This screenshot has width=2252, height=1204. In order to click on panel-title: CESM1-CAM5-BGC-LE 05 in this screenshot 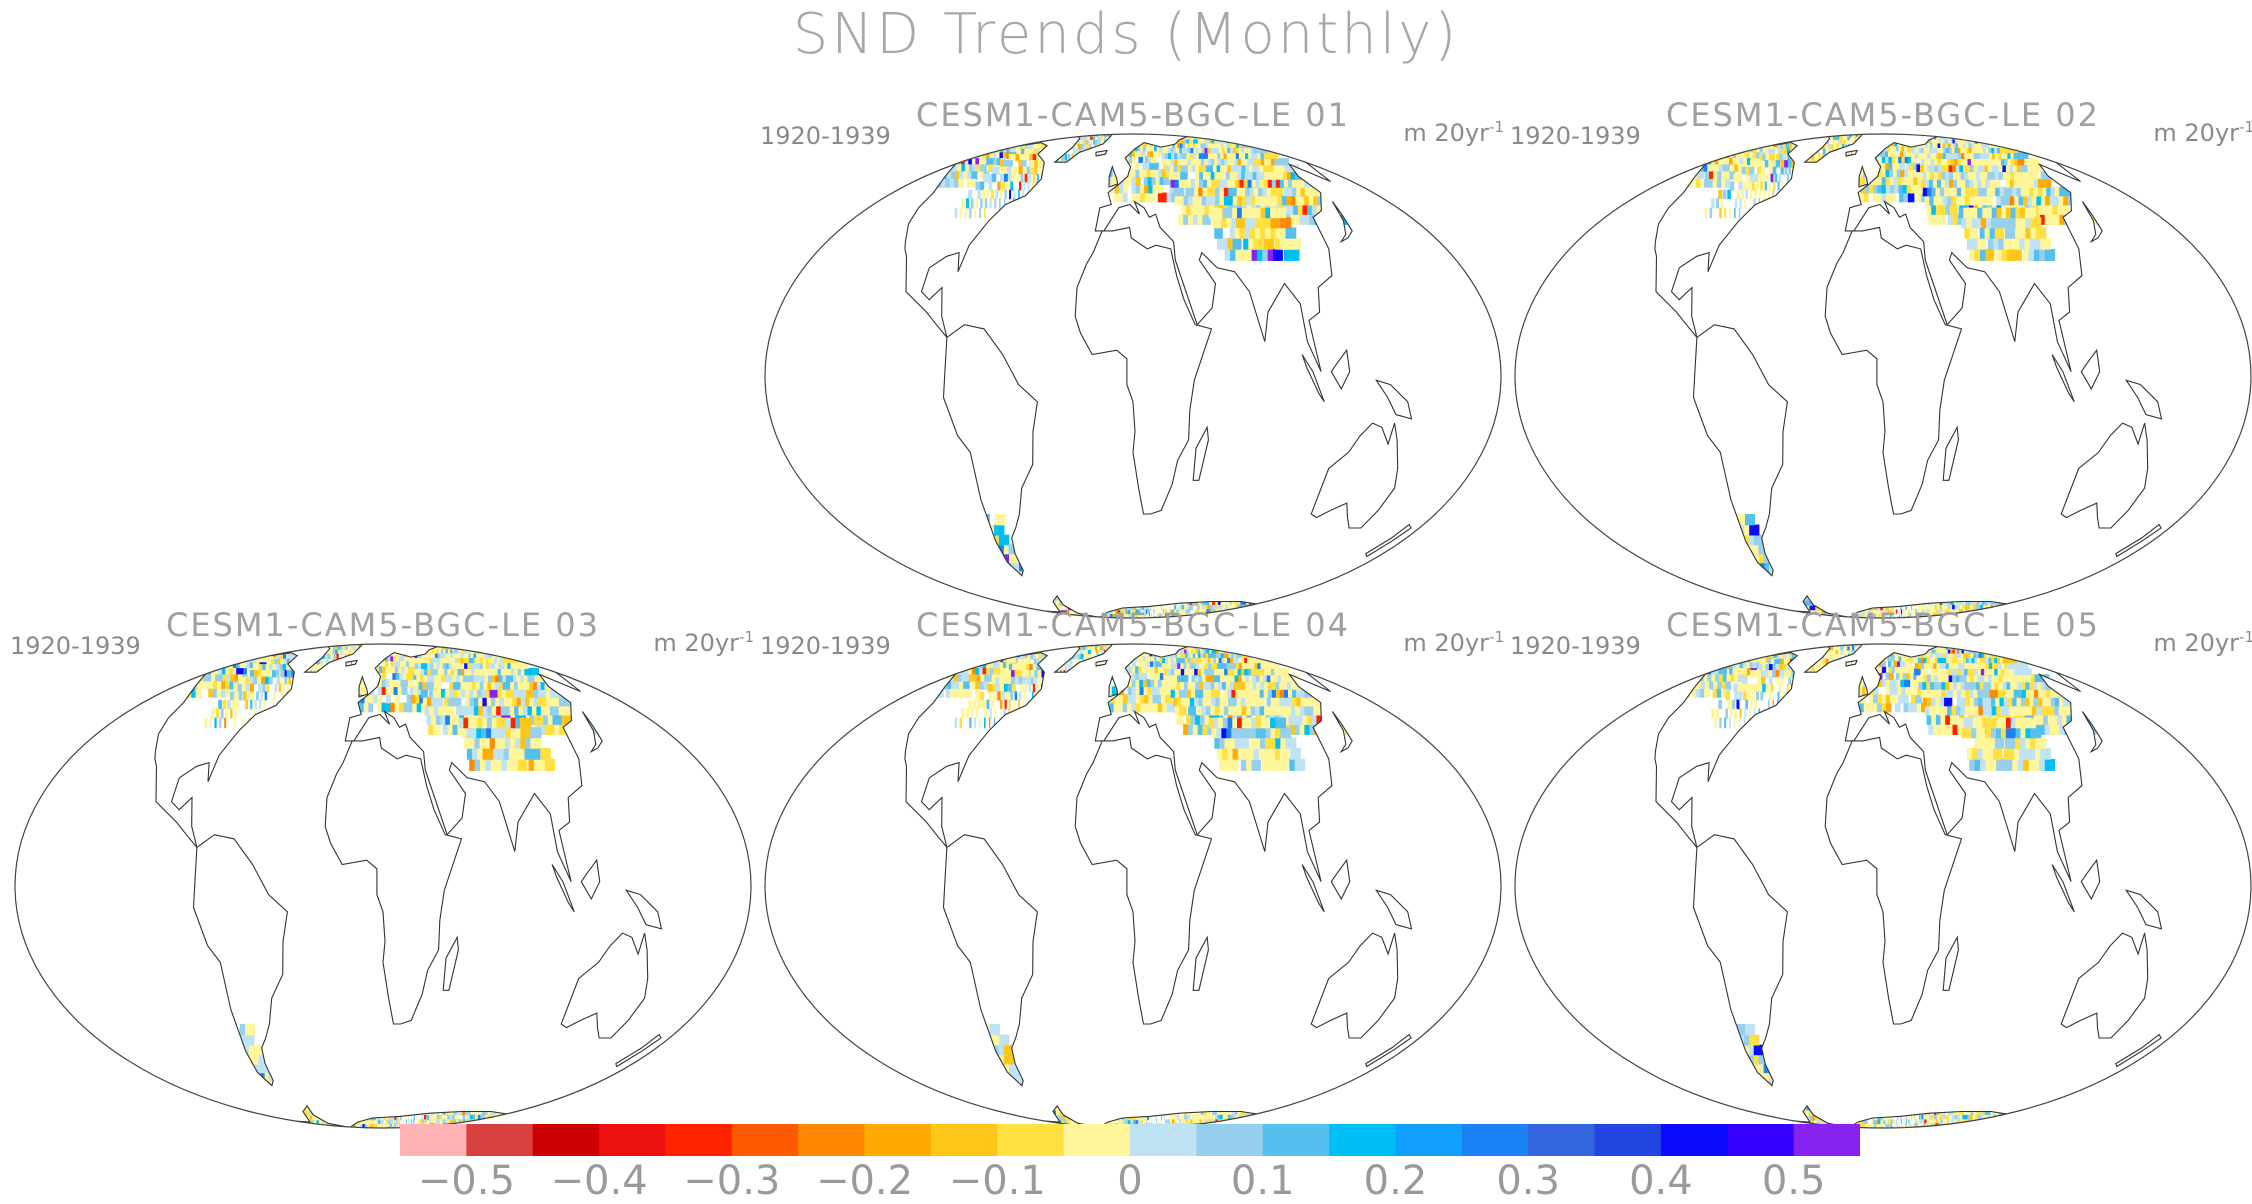, I will do `click(1882, 625)`.